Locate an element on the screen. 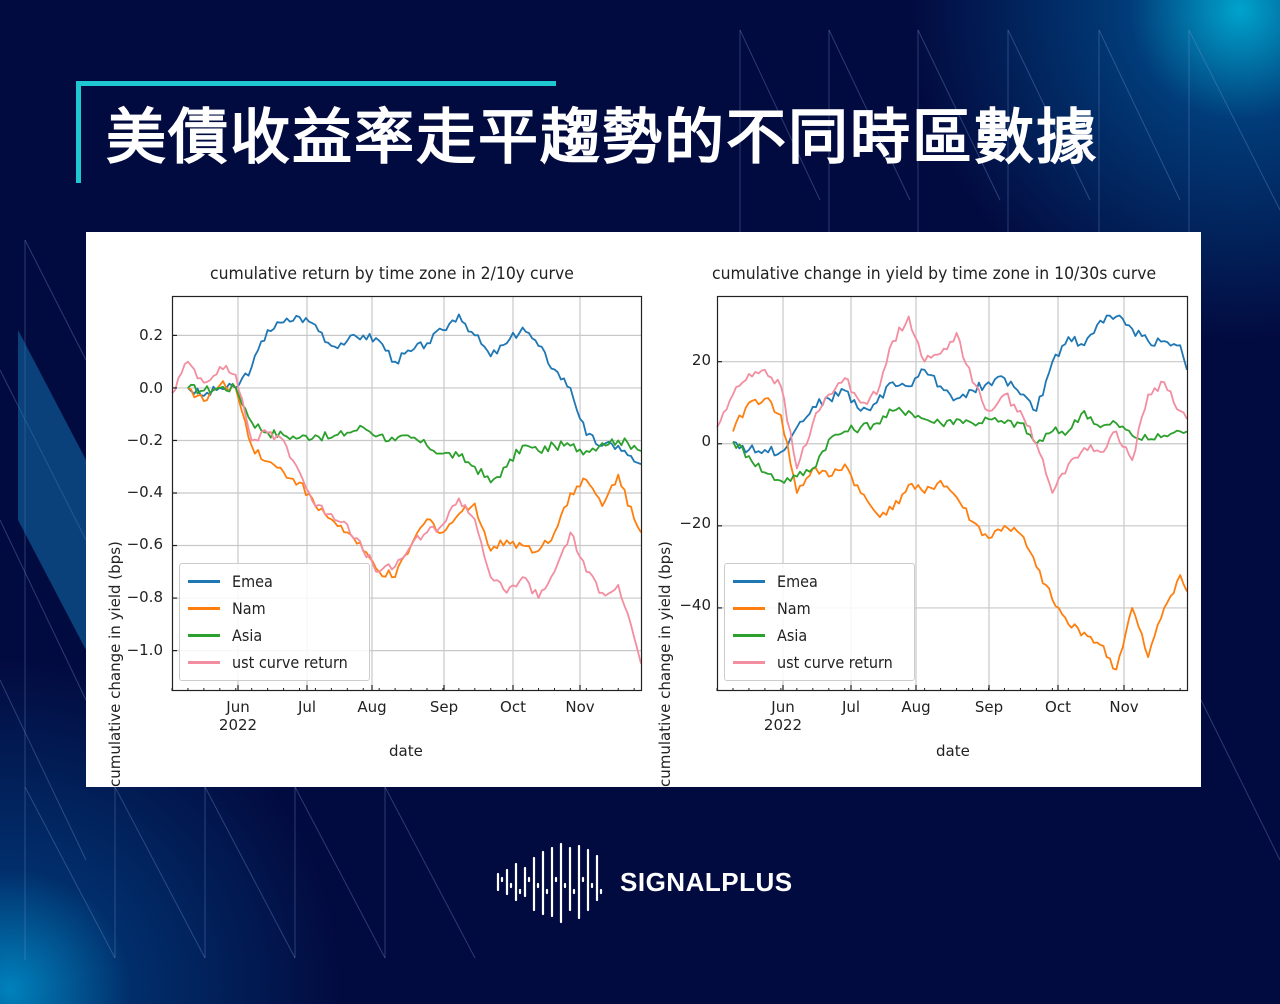 Image resolution: width=1280 pixels, height=1004 pixels. y-tick: 0.0 is located at coordinates (151, 388).